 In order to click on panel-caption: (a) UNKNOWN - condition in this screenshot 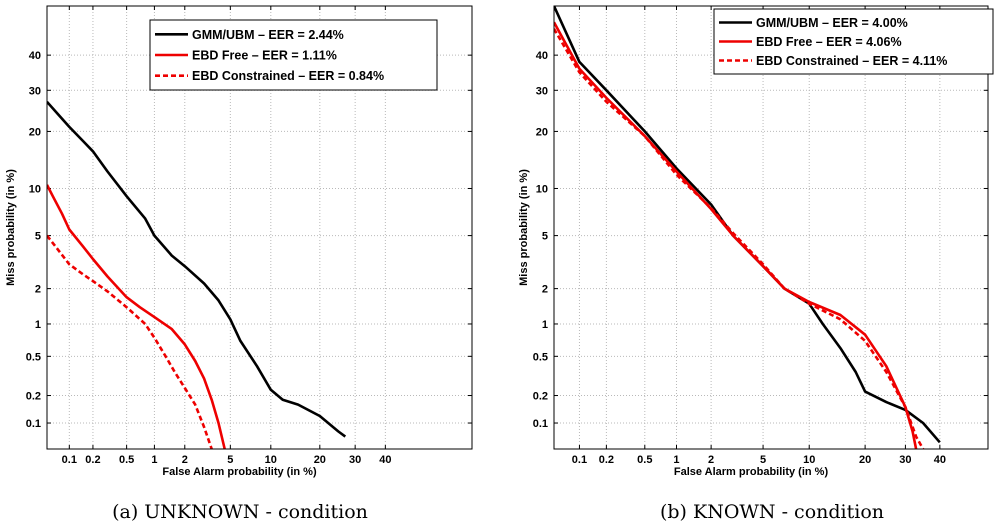, I will do `click(240, 512)`.